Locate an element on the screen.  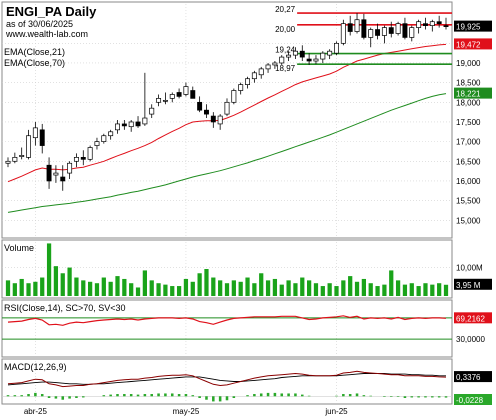
website-label: www.wealth-lab.com is located at coordinates (46, 34).